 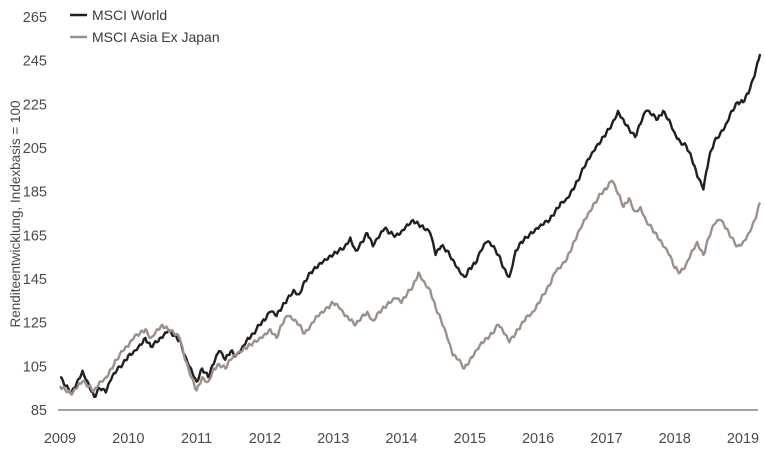 What do you see at coordinates (606, 439) in the screenshot?
I see `x-tick-label: 2017` at bounding box center [606, 439].